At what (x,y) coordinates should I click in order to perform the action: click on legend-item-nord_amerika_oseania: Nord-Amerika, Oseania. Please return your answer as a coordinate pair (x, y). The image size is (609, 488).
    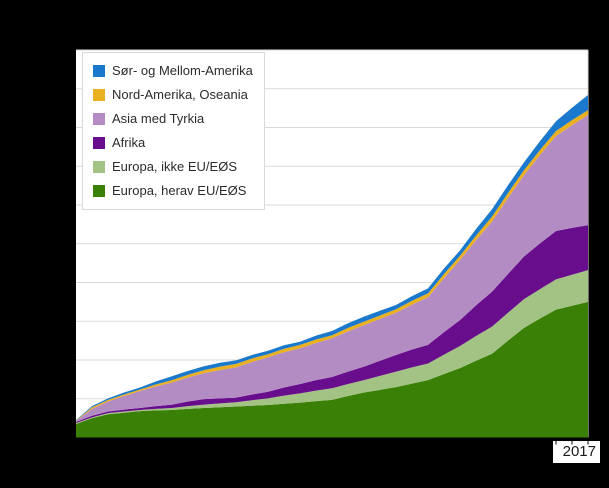
    Looking at the image, I should click on (173, 95).